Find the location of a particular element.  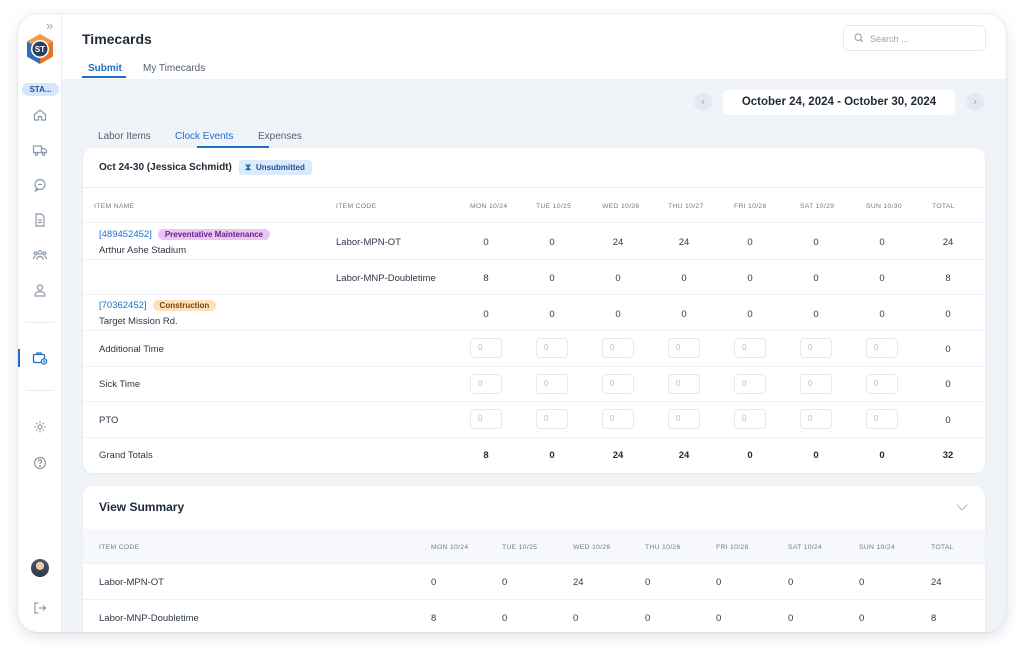

summary-title: View Summary is located at coordinates (142, 507).